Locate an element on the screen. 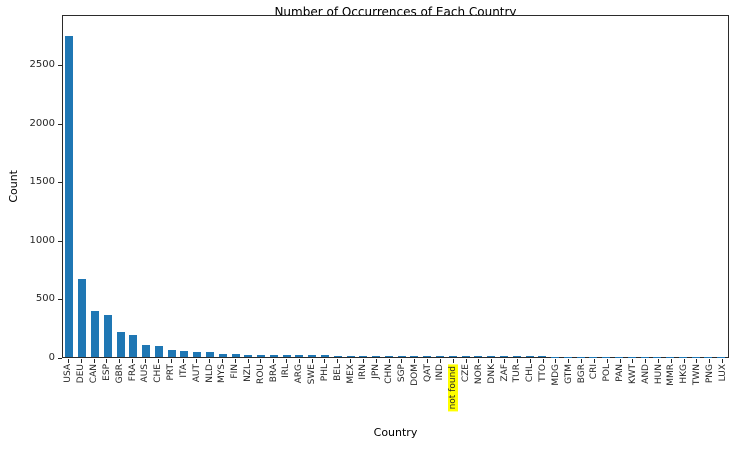  bar-PHL is located at coordinates (325, 356).